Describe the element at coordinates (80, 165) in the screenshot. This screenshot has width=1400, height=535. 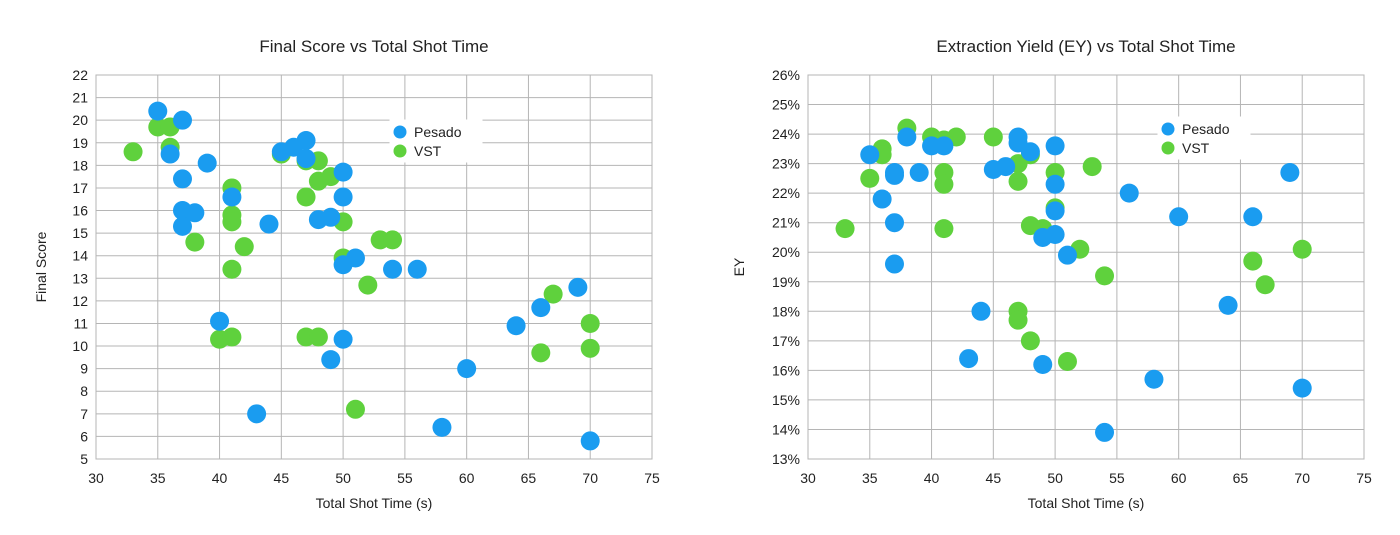
I see `y-tick-label: 18` at that location.